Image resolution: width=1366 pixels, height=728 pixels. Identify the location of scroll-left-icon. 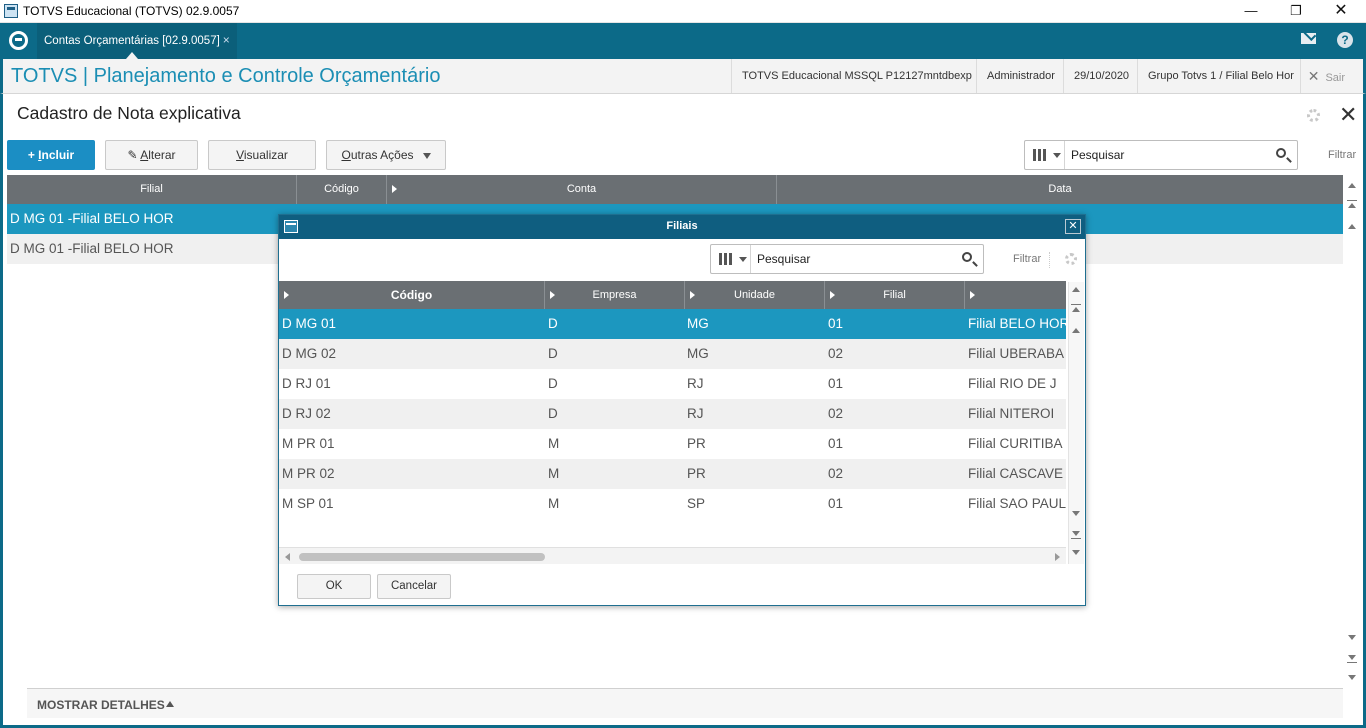
(287, 557).